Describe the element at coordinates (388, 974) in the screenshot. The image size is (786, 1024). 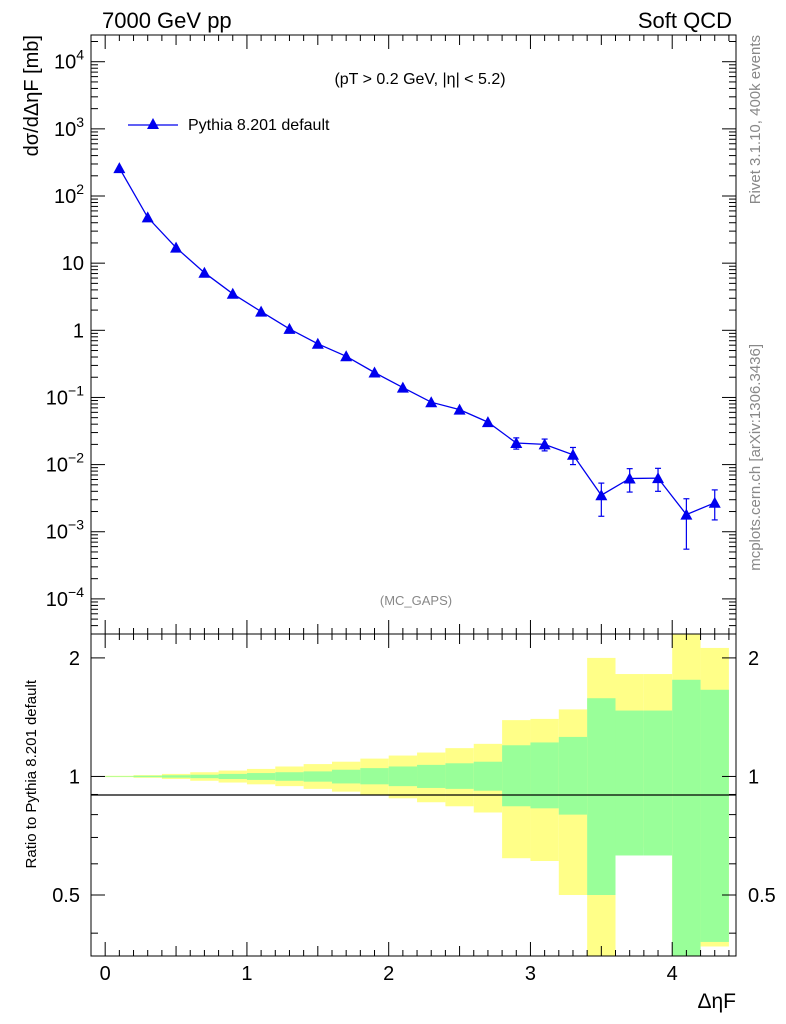
I see `x-tick-label: 2` at that location.